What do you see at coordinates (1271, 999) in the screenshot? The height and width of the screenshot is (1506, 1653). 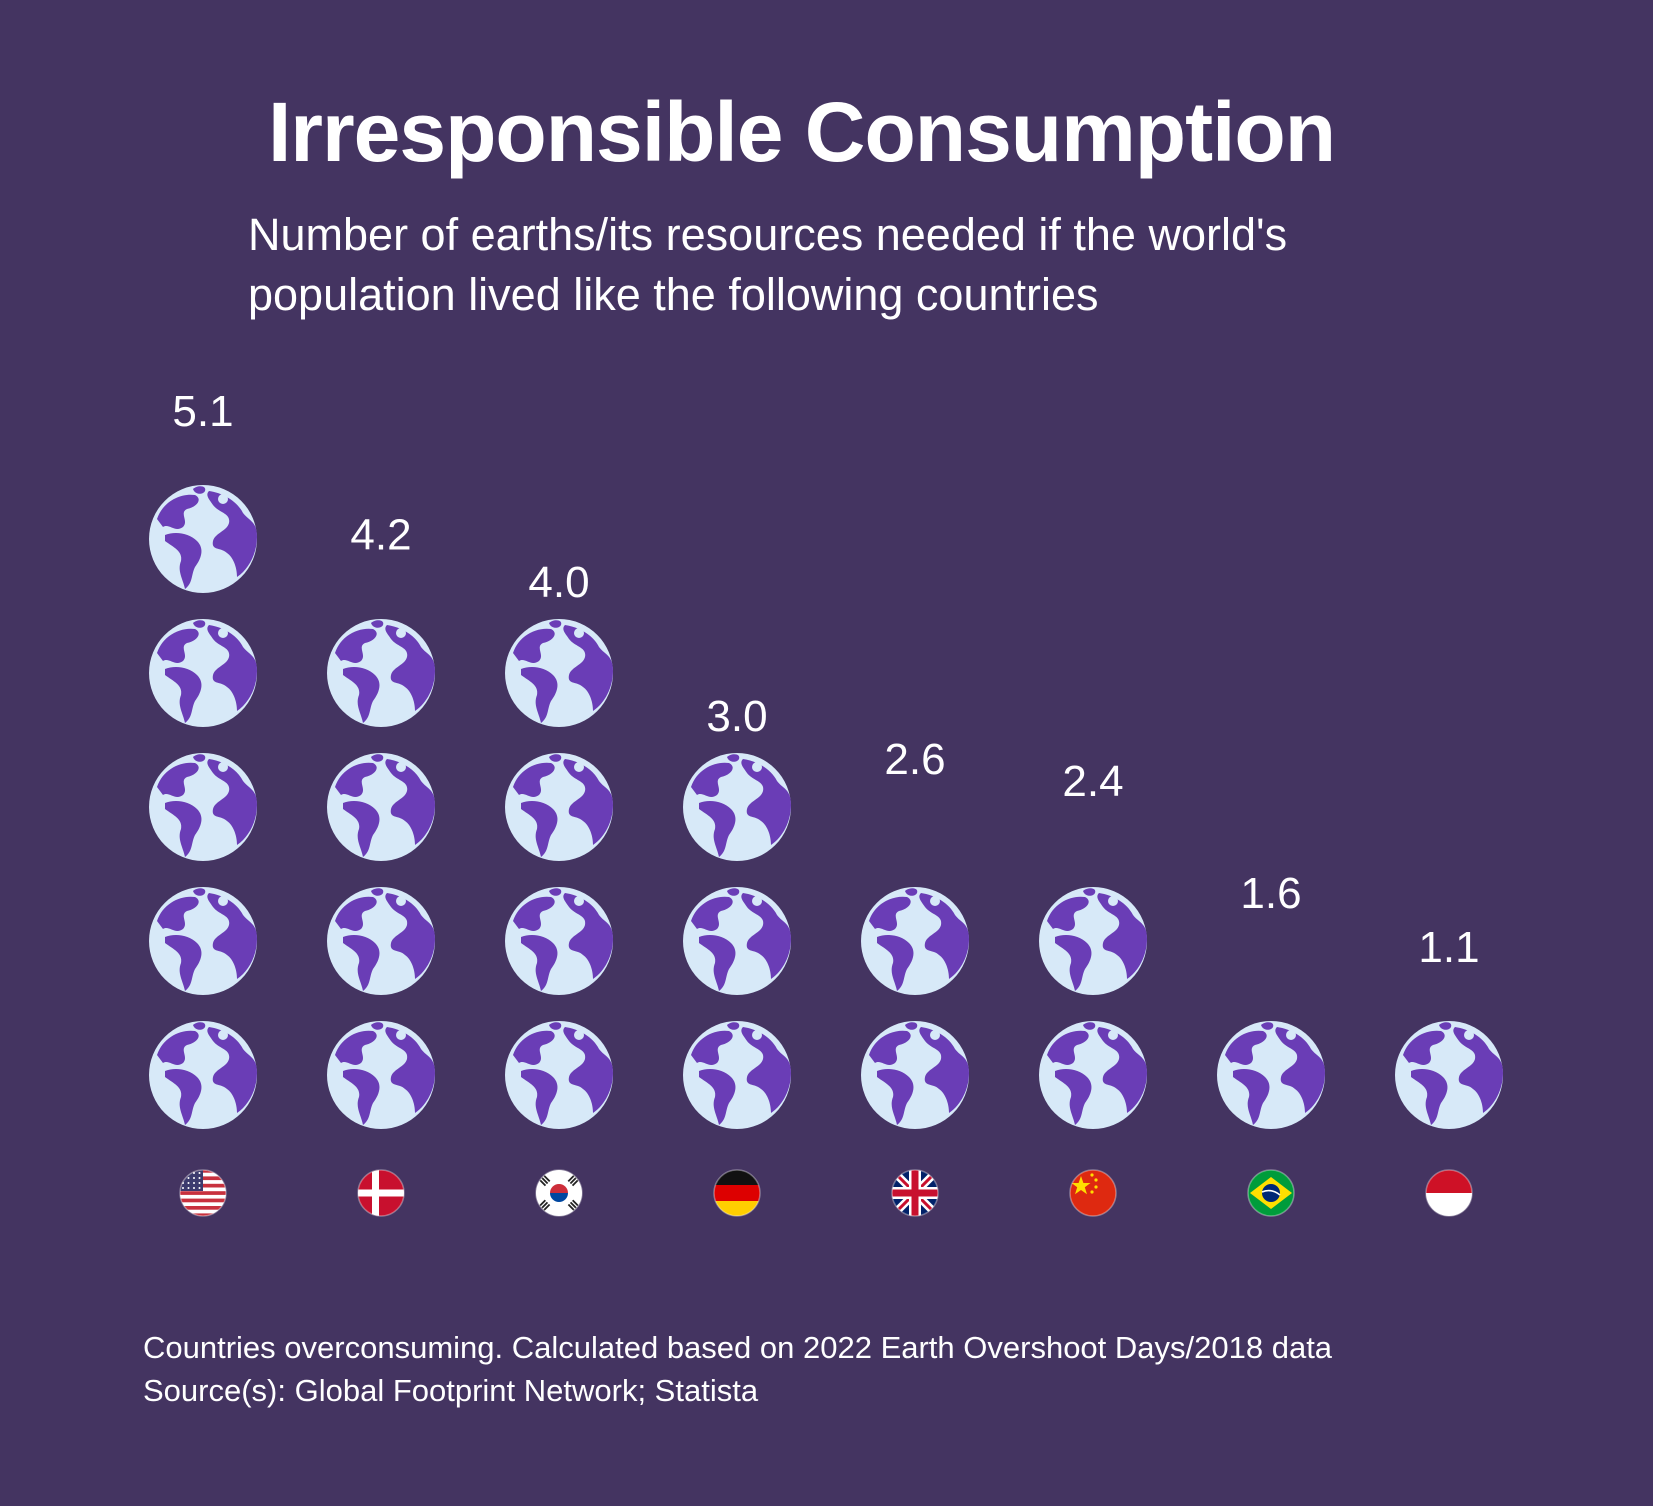 I see `column-flag-br: 1.6` at bounding box center [1271, 999].